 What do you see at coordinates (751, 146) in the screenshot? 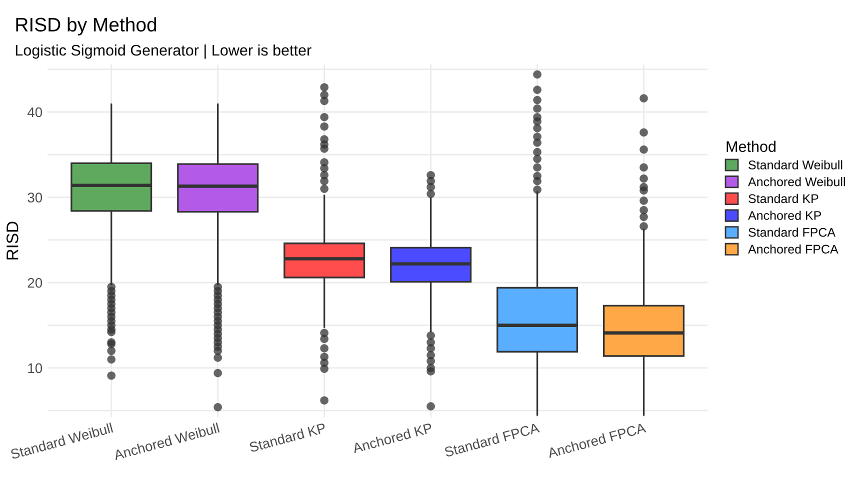
I see `legend-title: Method` at bounding box center [751, 146].